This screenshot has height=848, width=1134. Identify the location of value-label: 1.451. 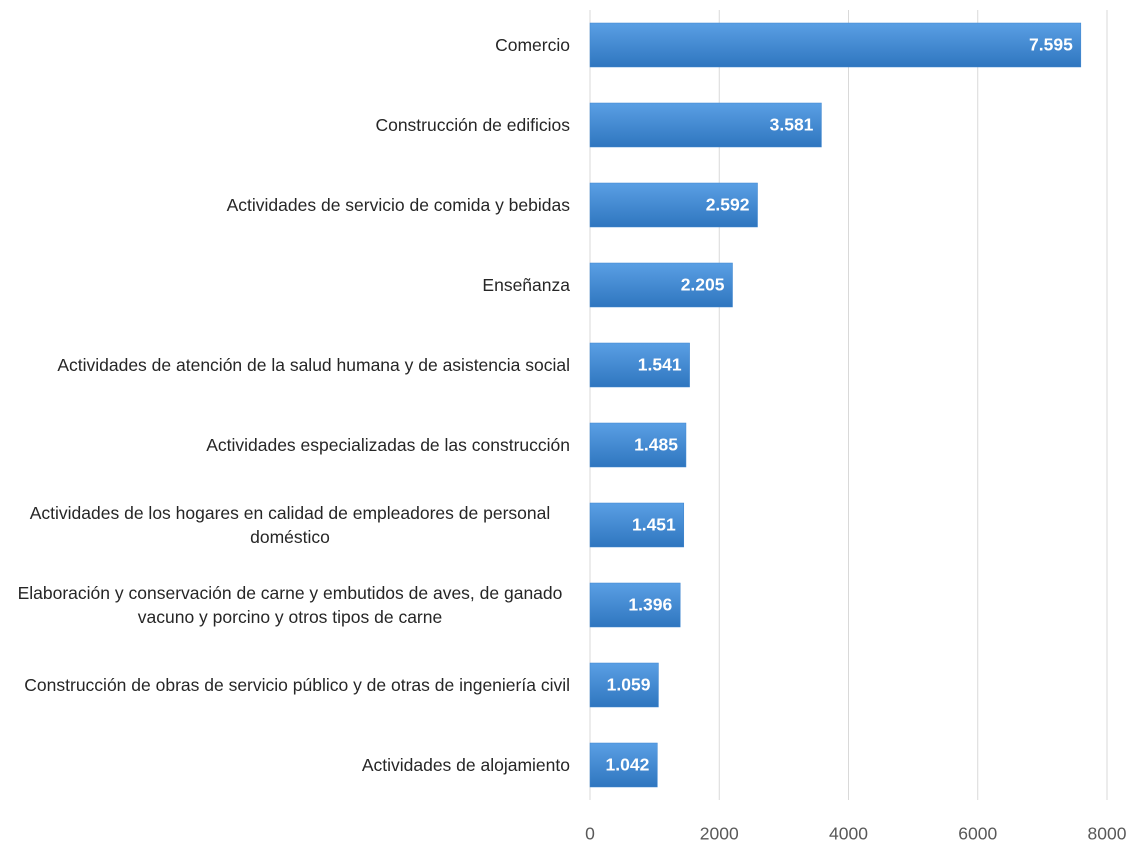
(654, 525).